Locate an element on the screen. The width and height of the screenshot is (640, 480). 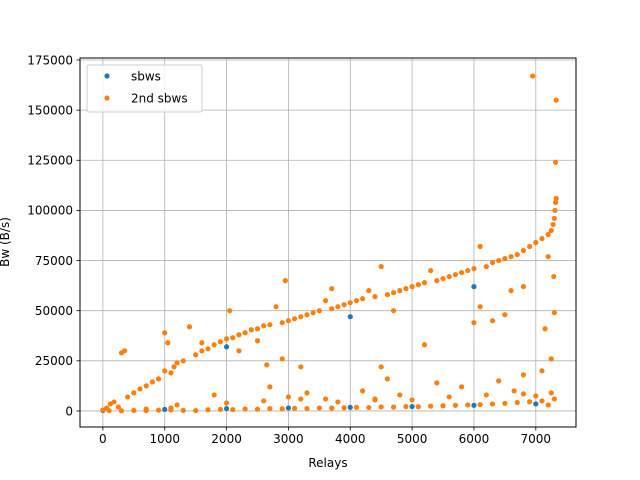
x-tick-label: 3000 is located at coordinates (288, 439).